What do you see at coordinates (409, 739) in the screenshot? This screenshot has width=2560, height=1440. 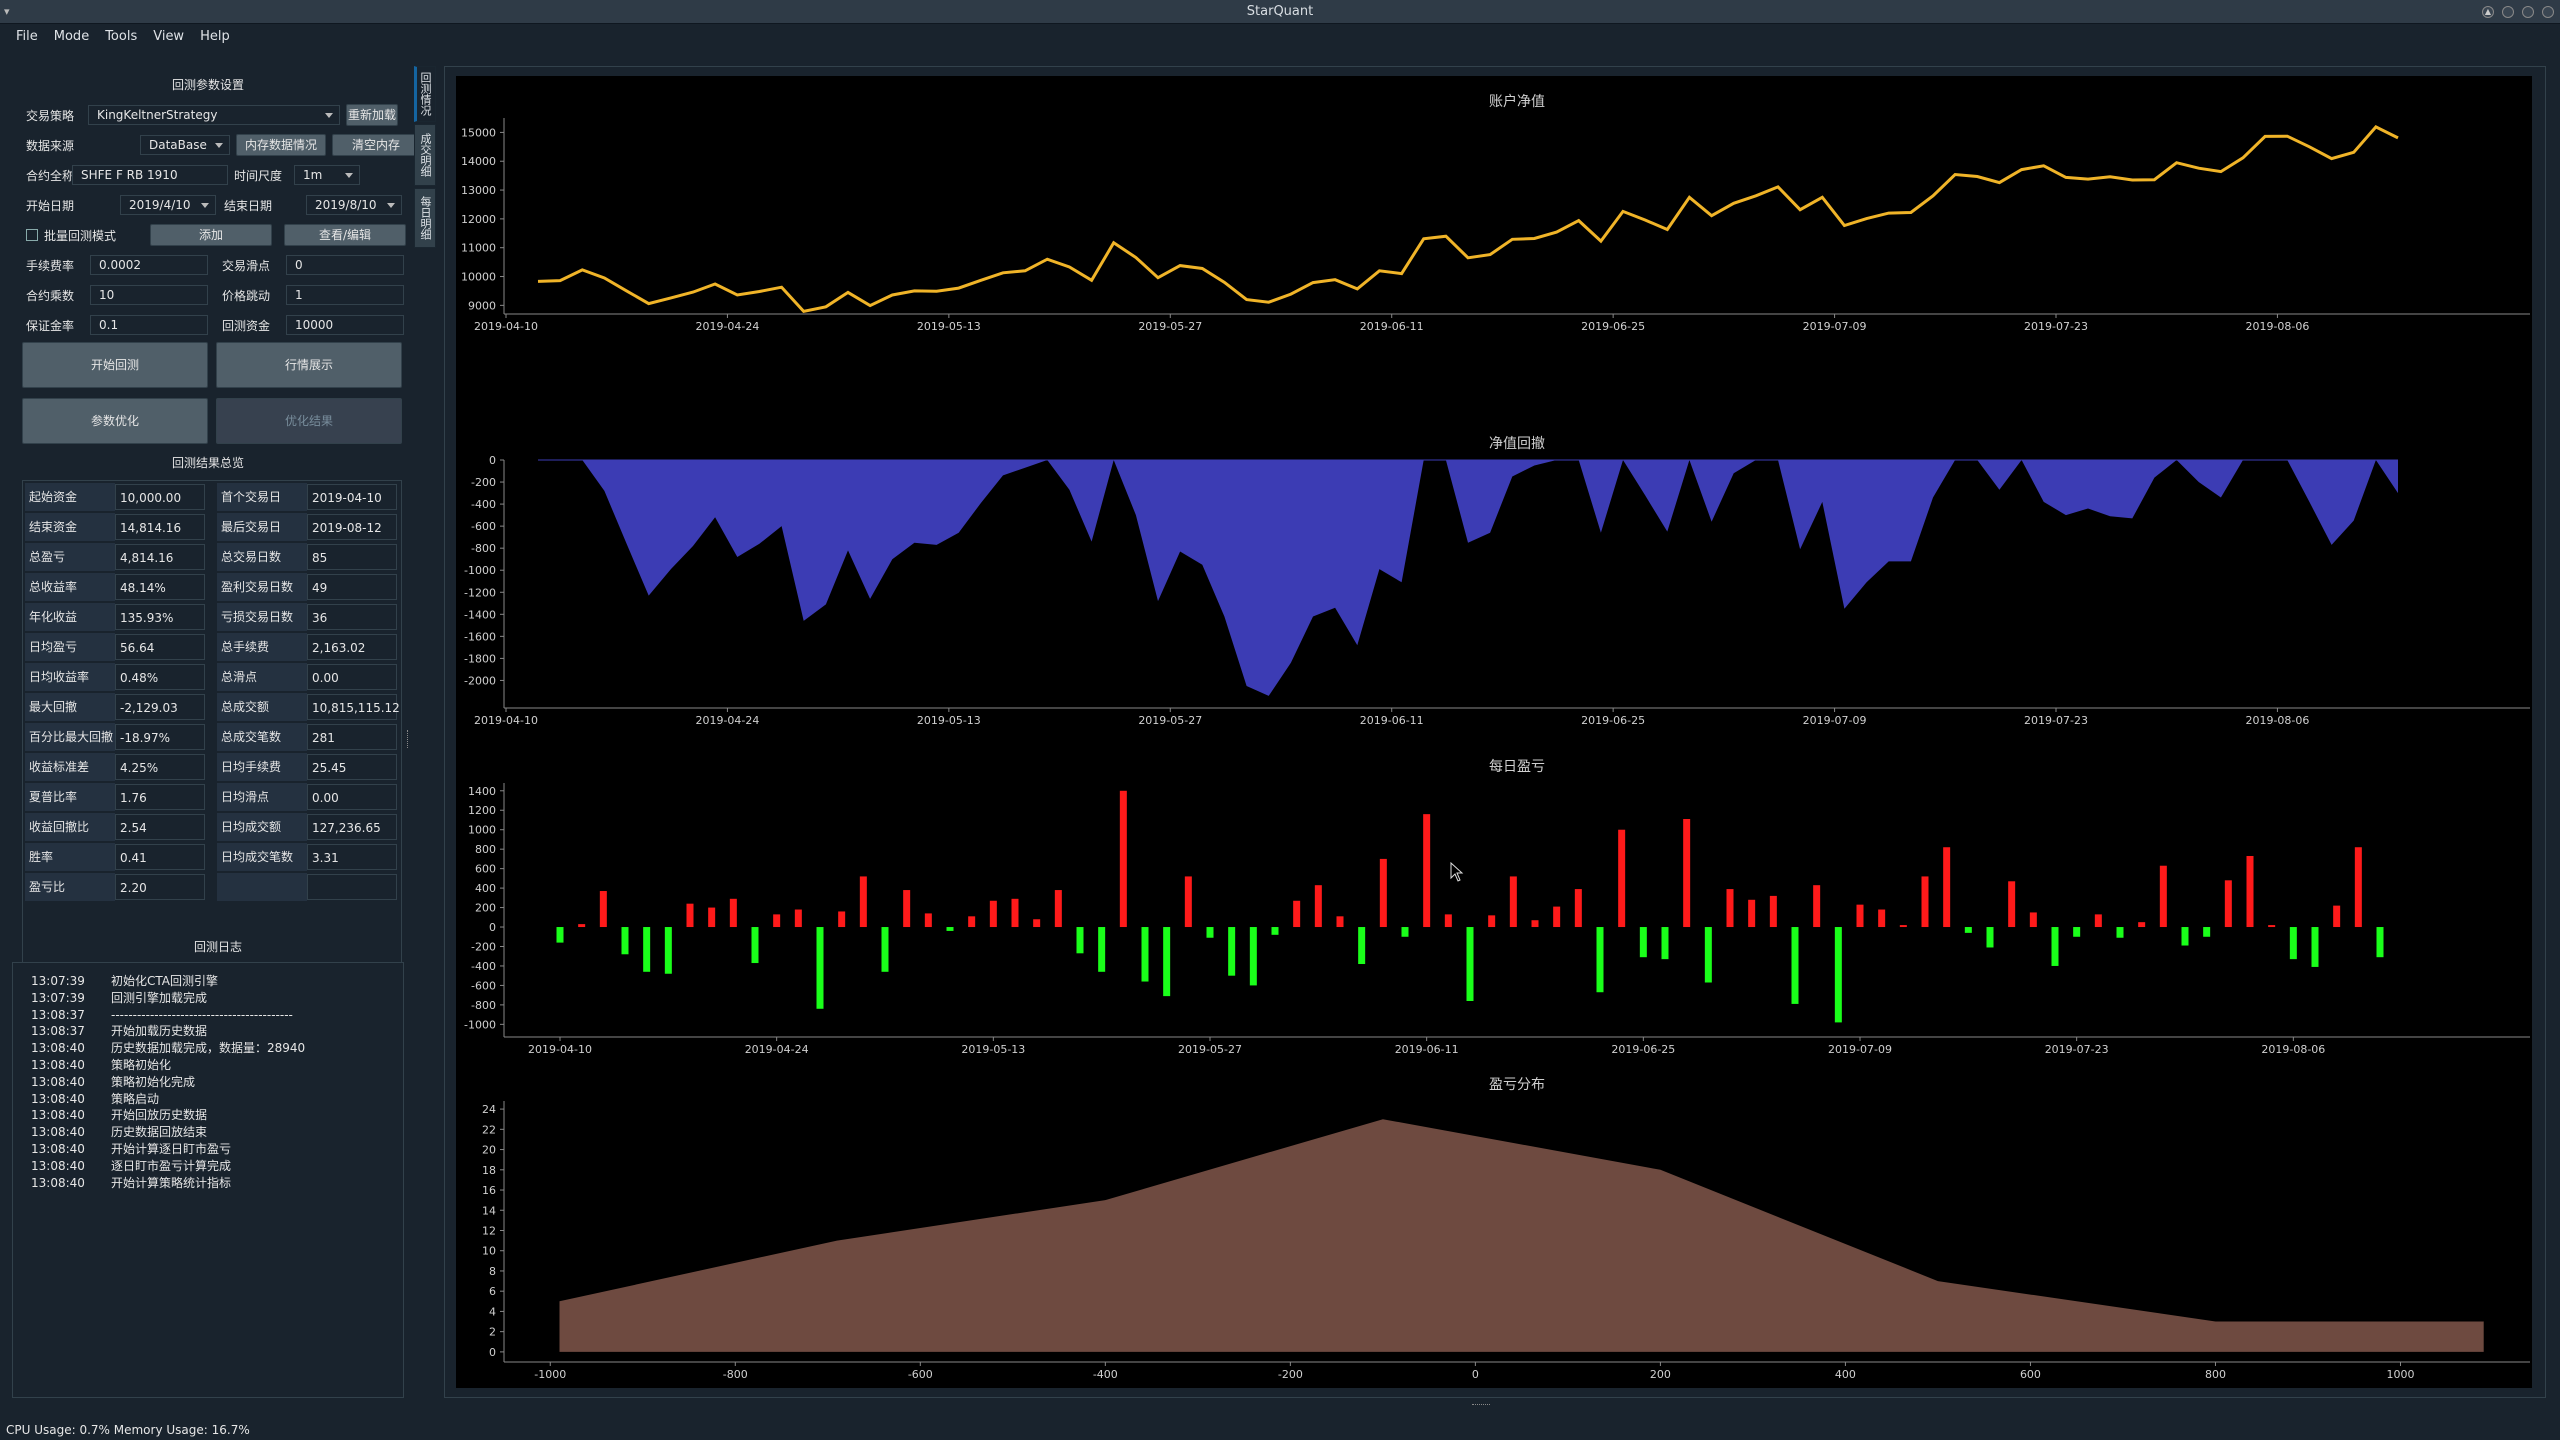 I see `splitter-handle` at bounding box center [409, 739].